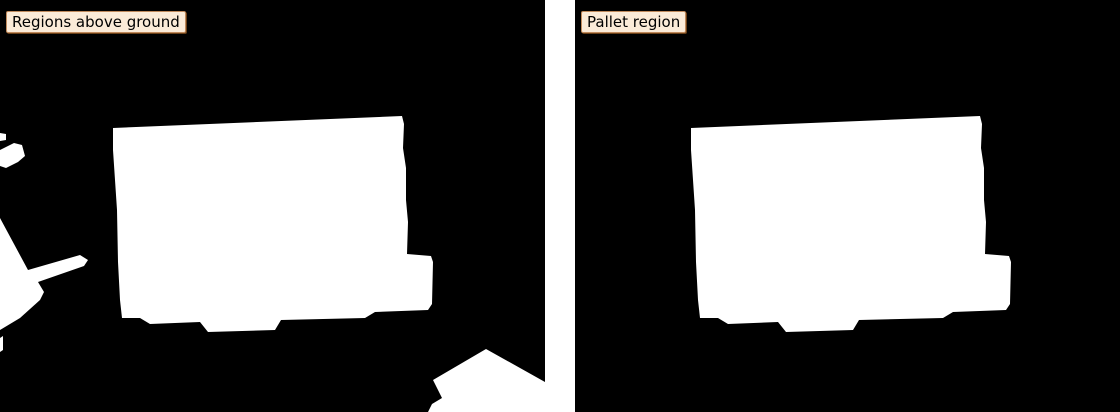 This screenshot has width=1120, height=412. I want to click on sliver-region, so click(1, 344).